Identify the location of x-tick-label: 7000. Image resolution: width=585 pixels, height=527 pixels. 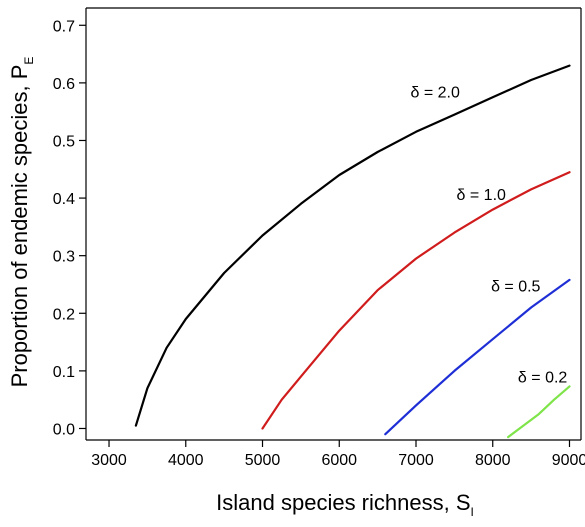
(416, 460).